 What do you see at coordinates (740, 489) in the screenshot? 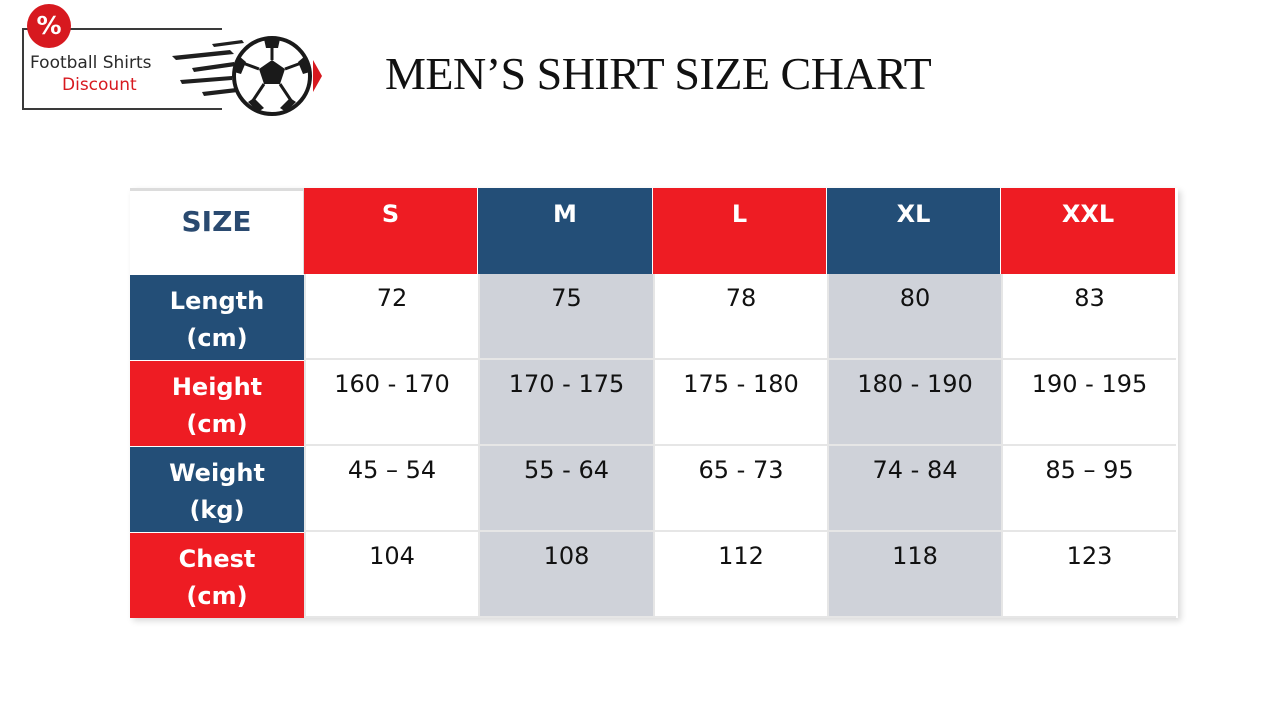
I see `weight-l-cell: 65 - 73` at bounding box center [740, 489].